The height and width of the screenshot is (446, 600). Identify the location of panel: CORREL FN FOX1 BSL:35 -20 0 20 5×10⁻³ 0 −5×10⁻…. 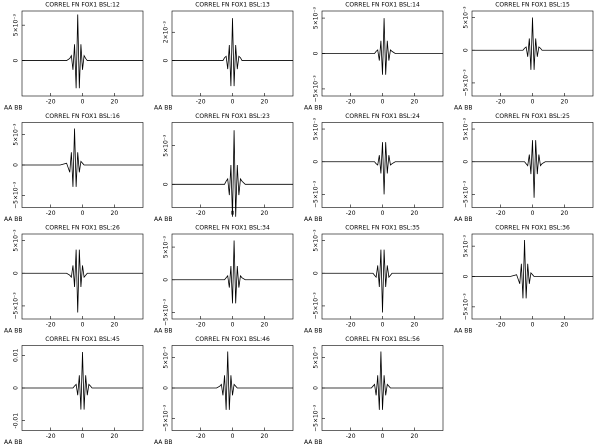
(374, 280).